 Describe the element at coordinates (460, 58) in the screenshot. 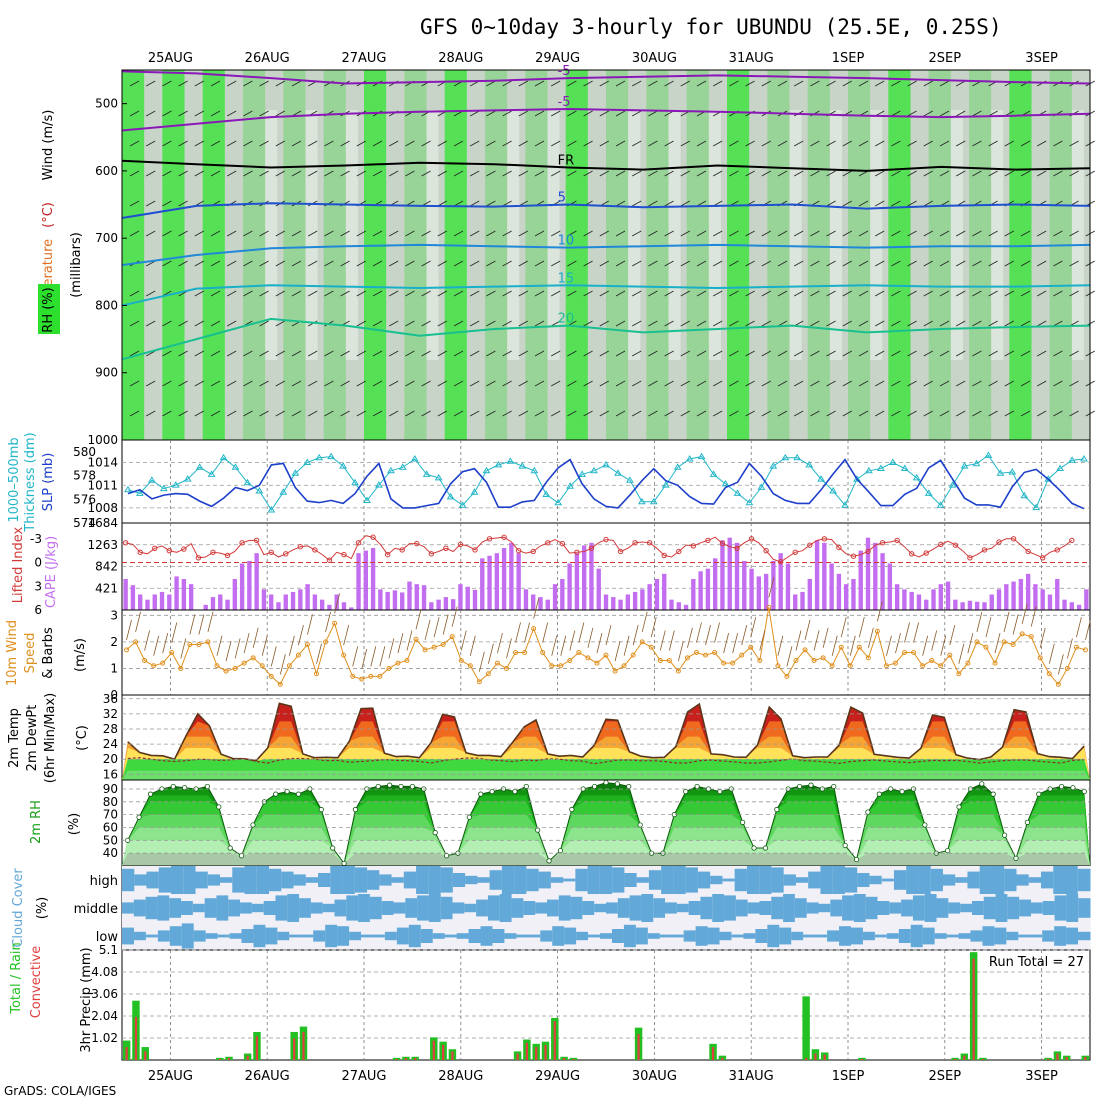

I see `date-label-top: 28AUG` at that location.